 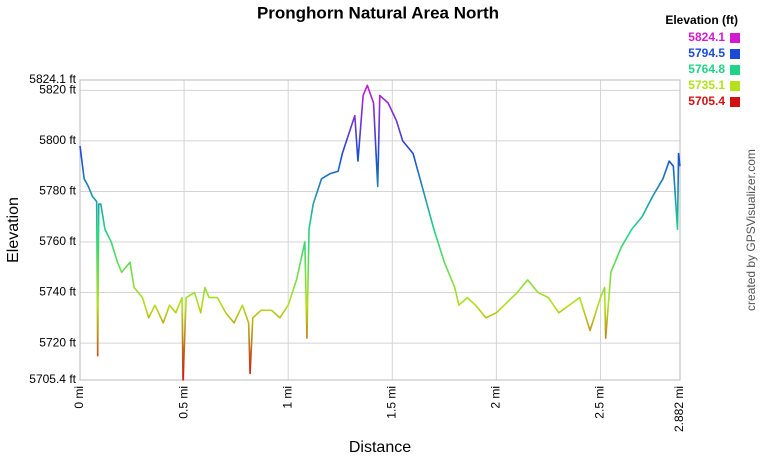 What do you see at coordinates (378, 12) in the screenshot?
I see `chart-title: Pronghorn Natural Area North` at bounding box center [378, 12].